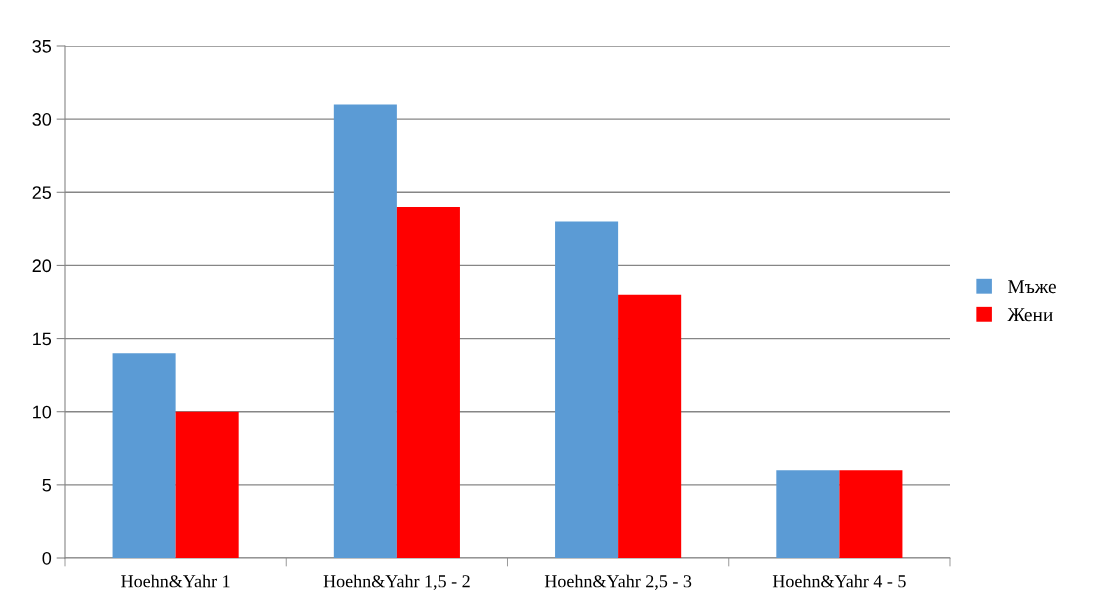  What do you see at coordinates (42, 193) in the screenshot?
I see `y-tick-label: 25` at bounding box center [42, 193].